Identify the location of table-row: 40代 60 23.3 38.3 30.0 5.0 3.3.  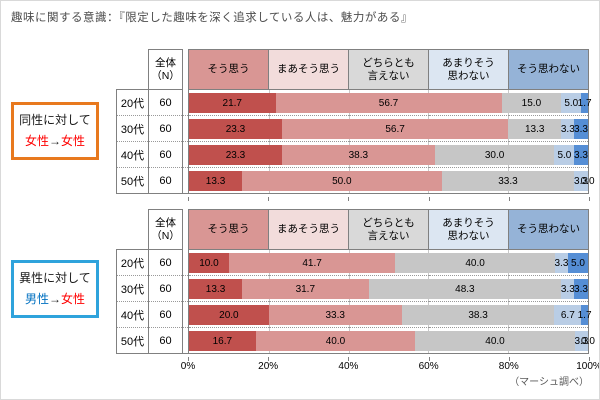
(352, 154).